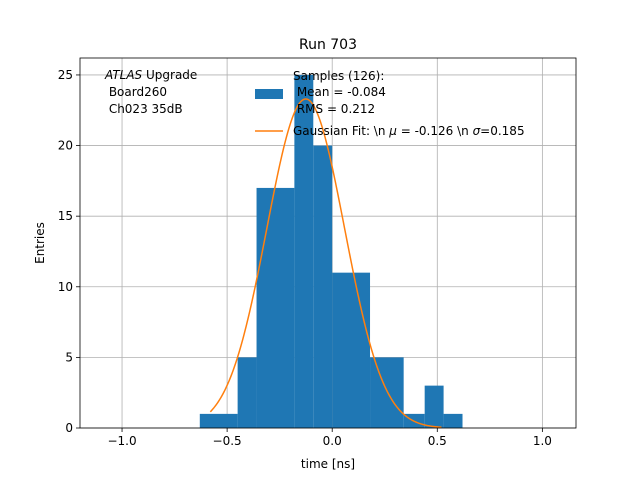  What do you see at coordinates (69, 251) in the screenshot?
I see `y-axis-ticks: 0 5 10 15 20 25` at bounding box center [69, 251].